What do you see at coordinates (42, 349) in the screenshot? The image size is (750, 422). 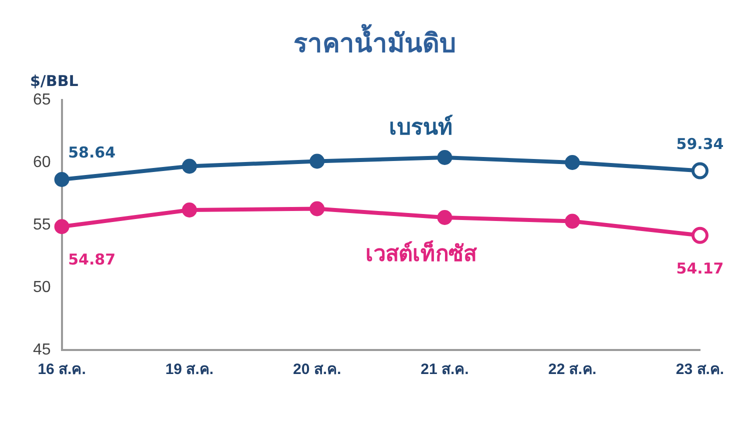 I see `y-tick-label: 45` at bounding box center [42, 349].